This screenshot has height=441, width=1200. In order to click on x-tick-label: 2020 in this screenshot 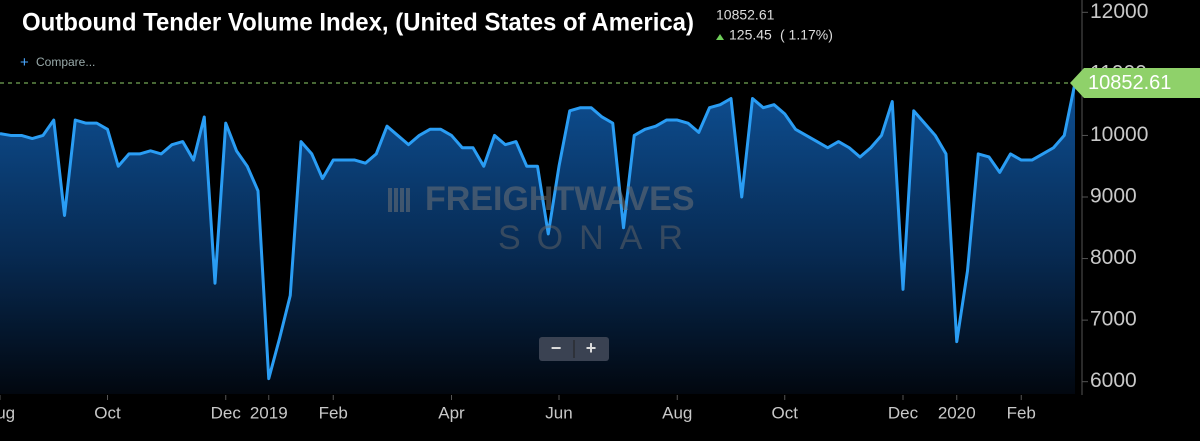, I will do `click(957, 412)`.